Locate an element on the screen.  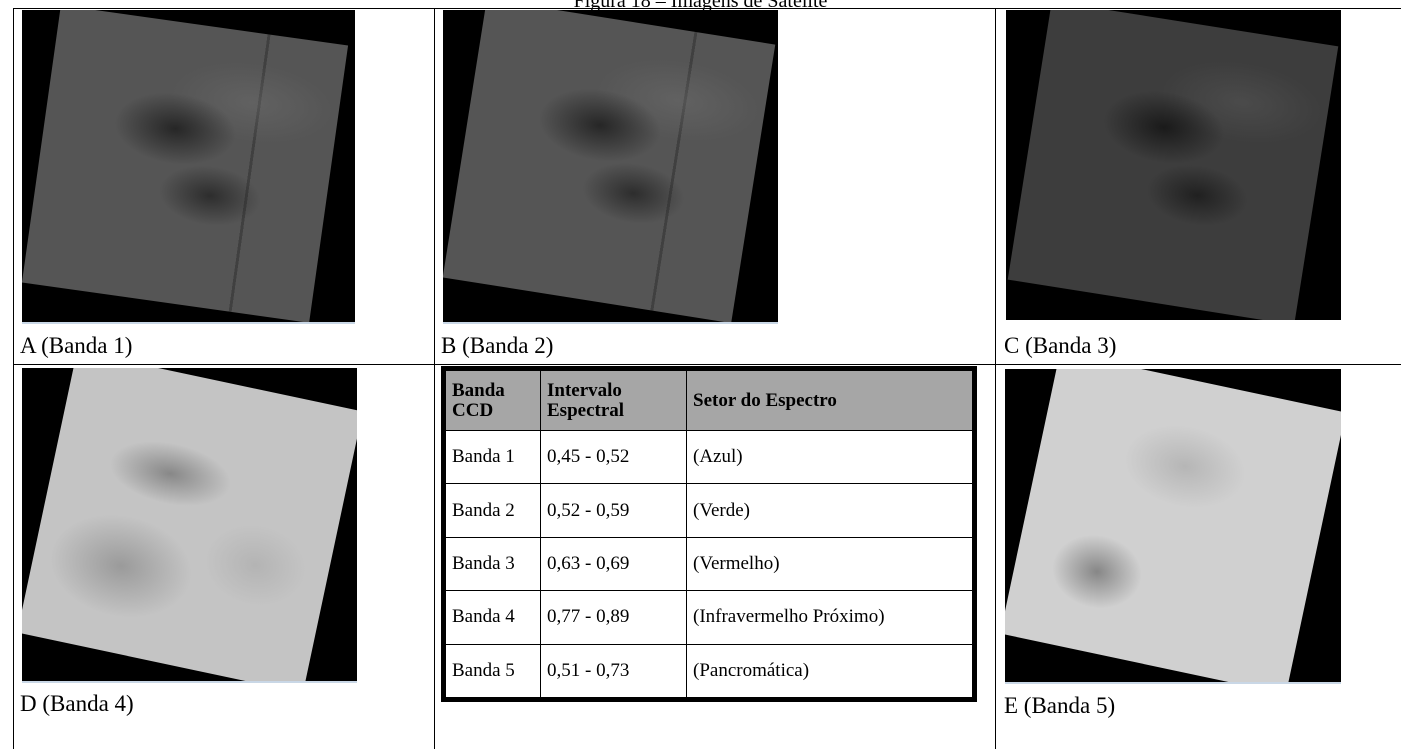
cell-sector: (Vermelho) is located at coordinates (829, 564).